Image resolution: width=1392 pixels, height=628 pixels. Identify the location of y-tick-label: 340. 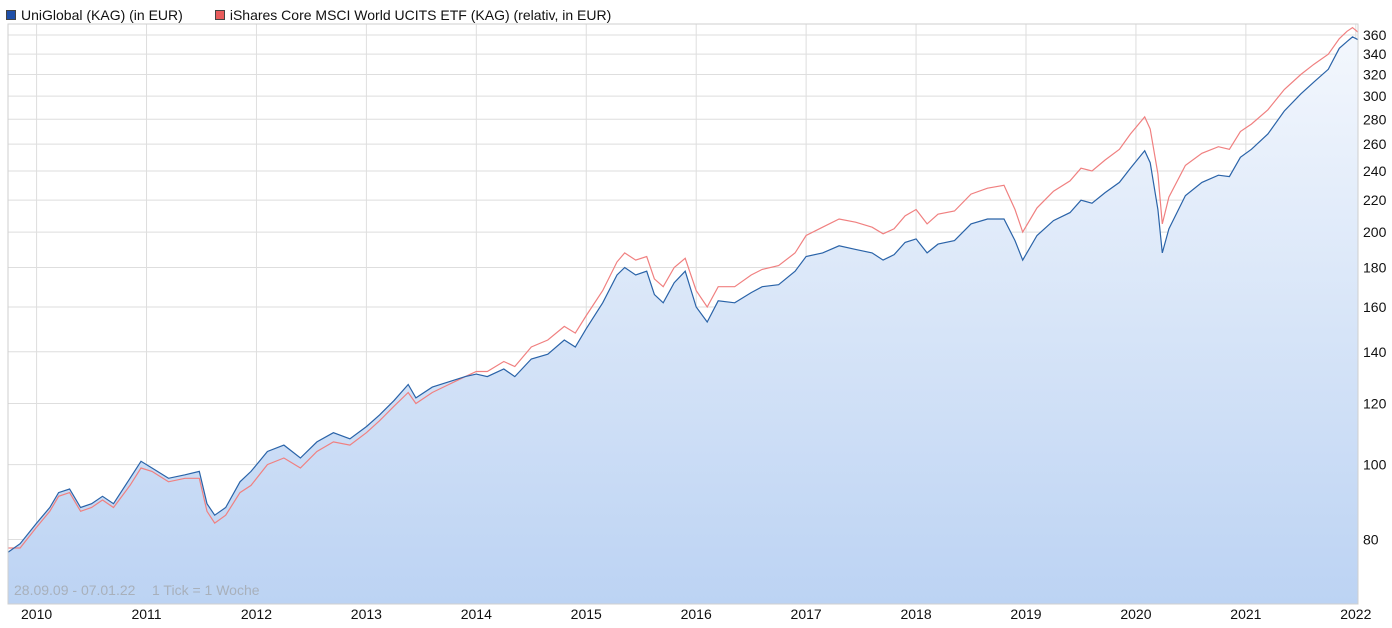
(1375, 54).